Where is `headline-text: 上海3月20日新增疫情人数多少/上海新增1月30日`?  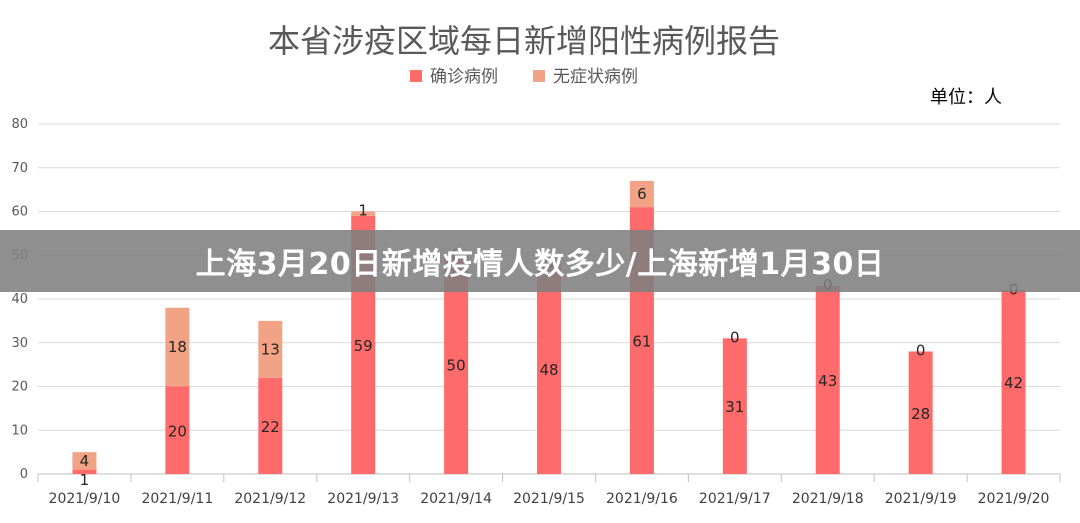 headline-text: 上海3月20日新增疫情人数多少/上海新增1月30日 is located at coordinates (540, 264).